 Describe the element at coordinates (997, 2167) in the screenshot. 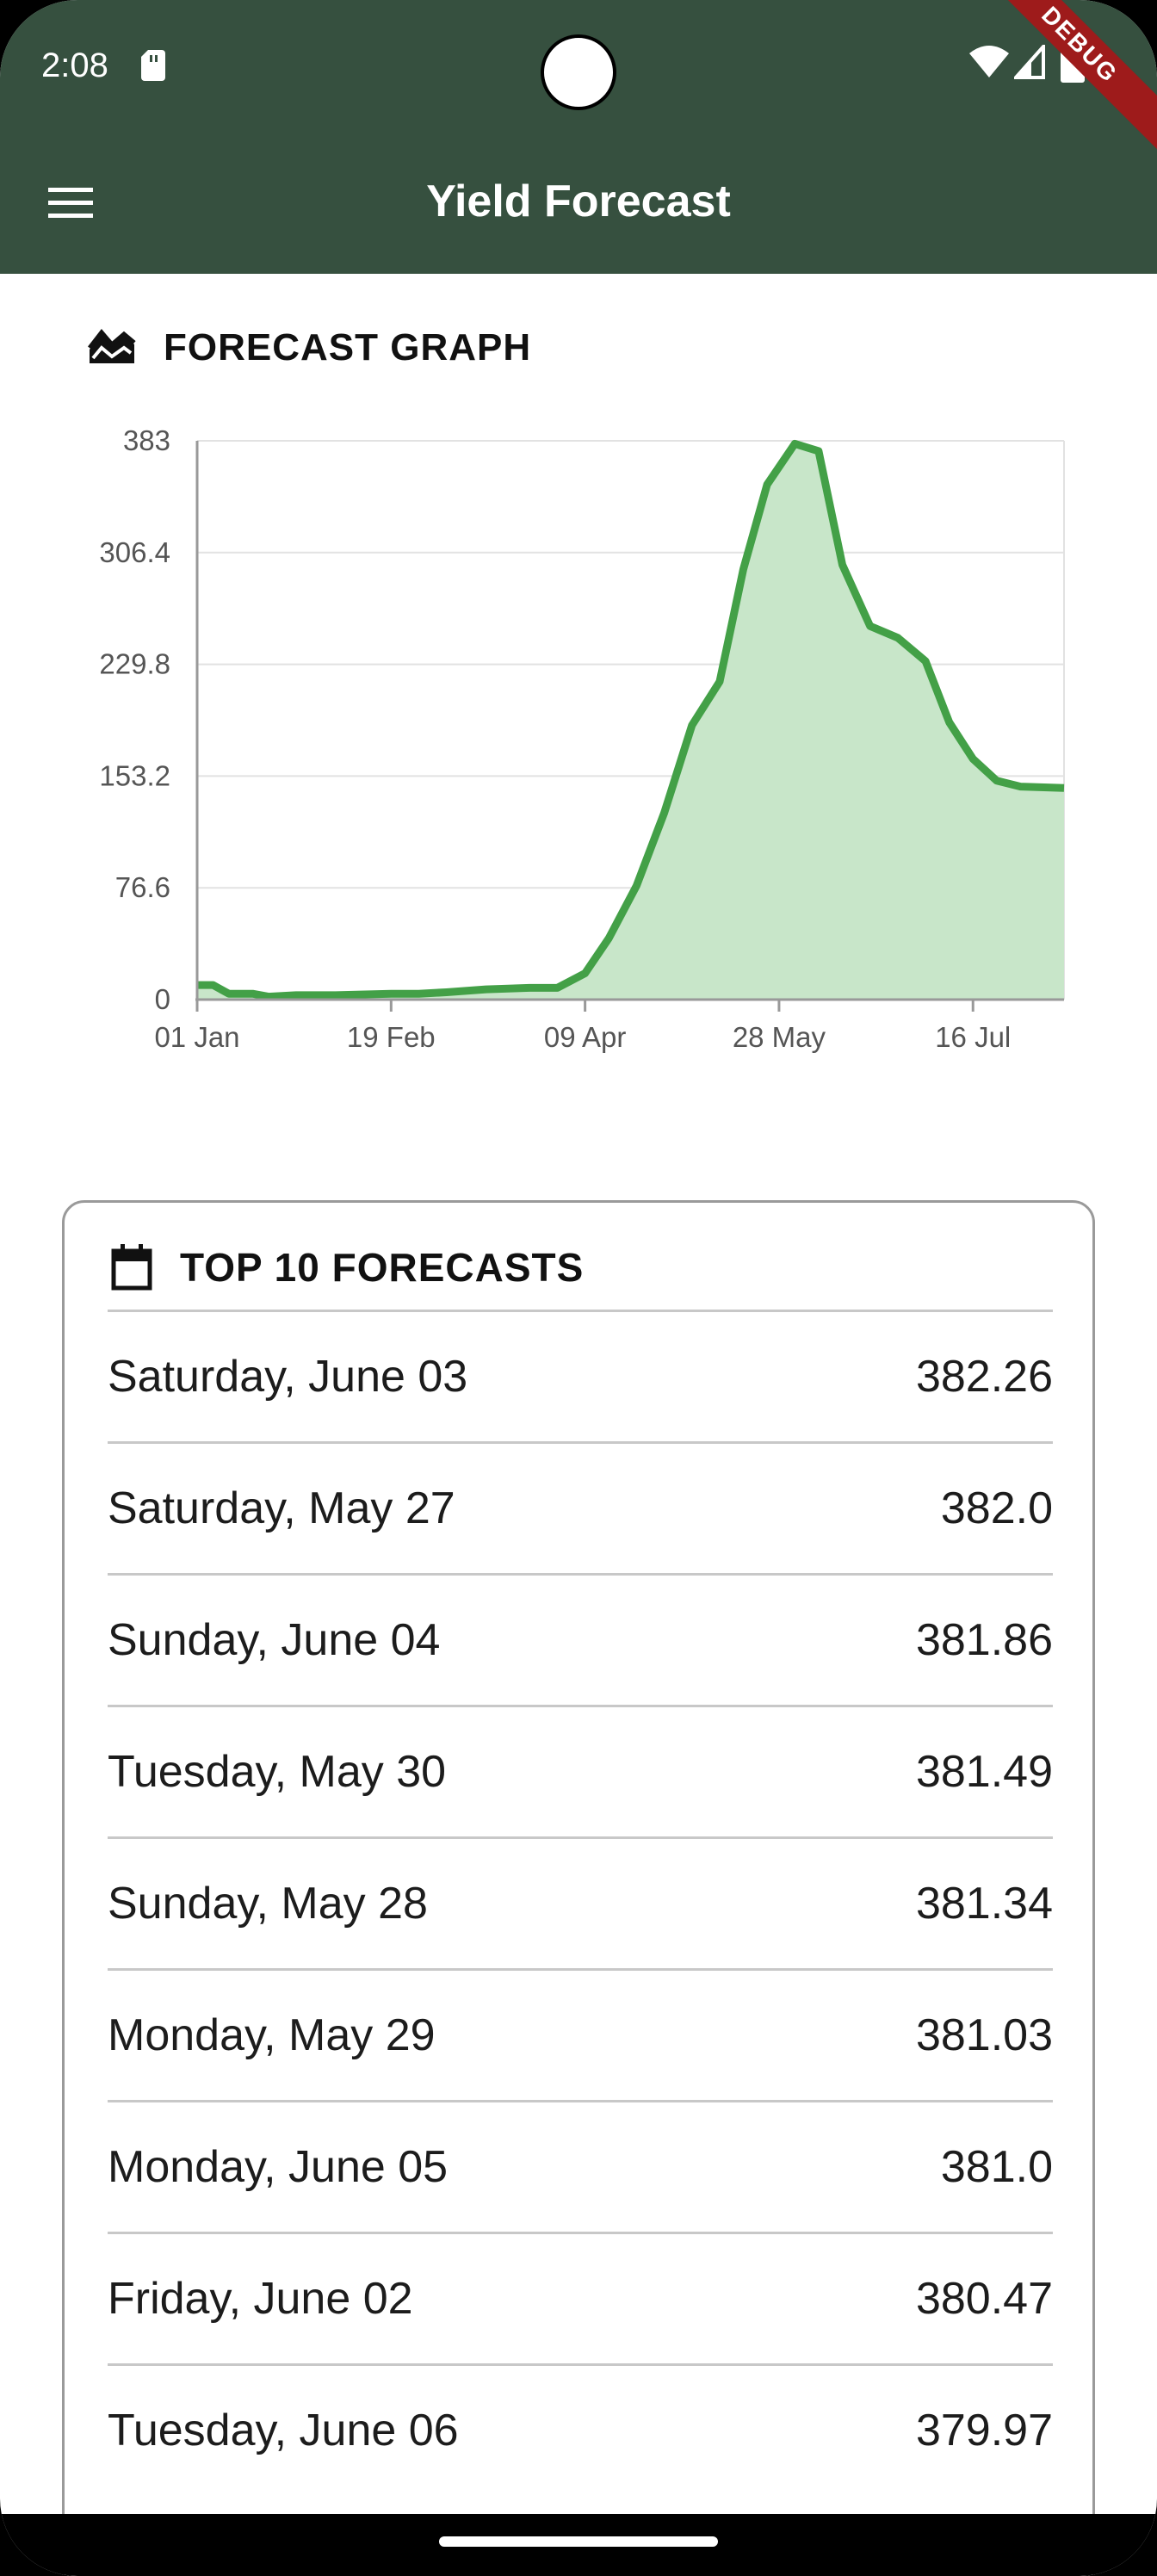

I see `forecast-value: 381.0` at that location.